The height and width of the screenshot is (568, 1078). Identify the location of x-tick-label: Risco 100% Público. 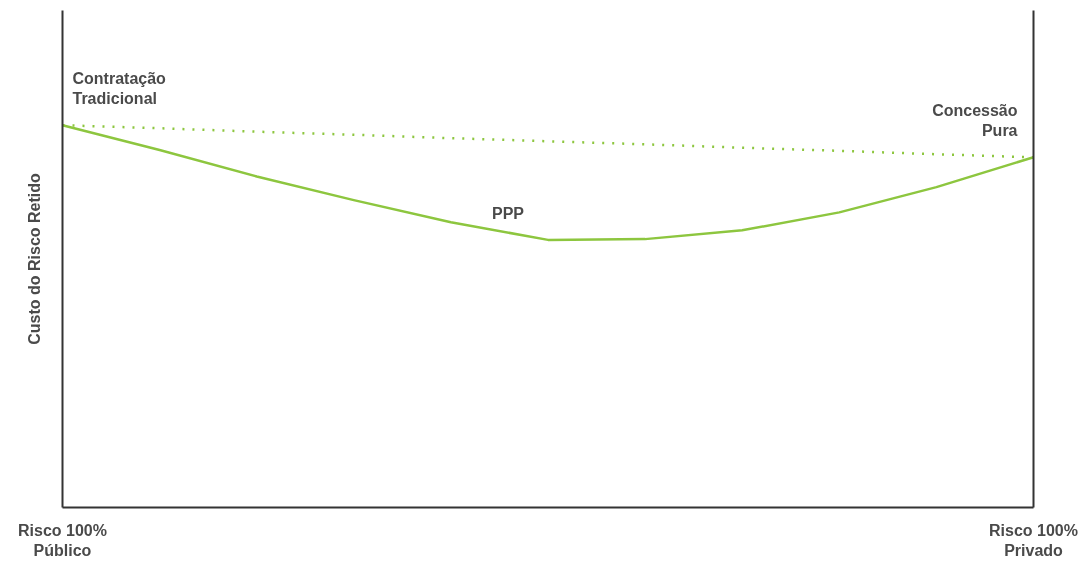
(62, 540).